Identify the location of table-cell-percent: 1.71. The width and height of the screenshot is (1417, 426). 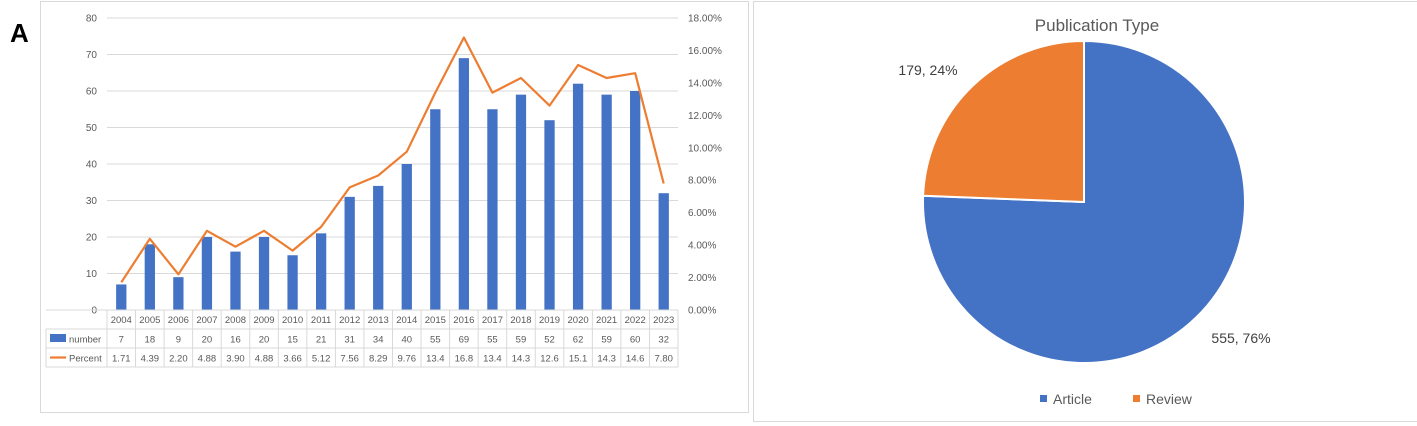
(121, 359).